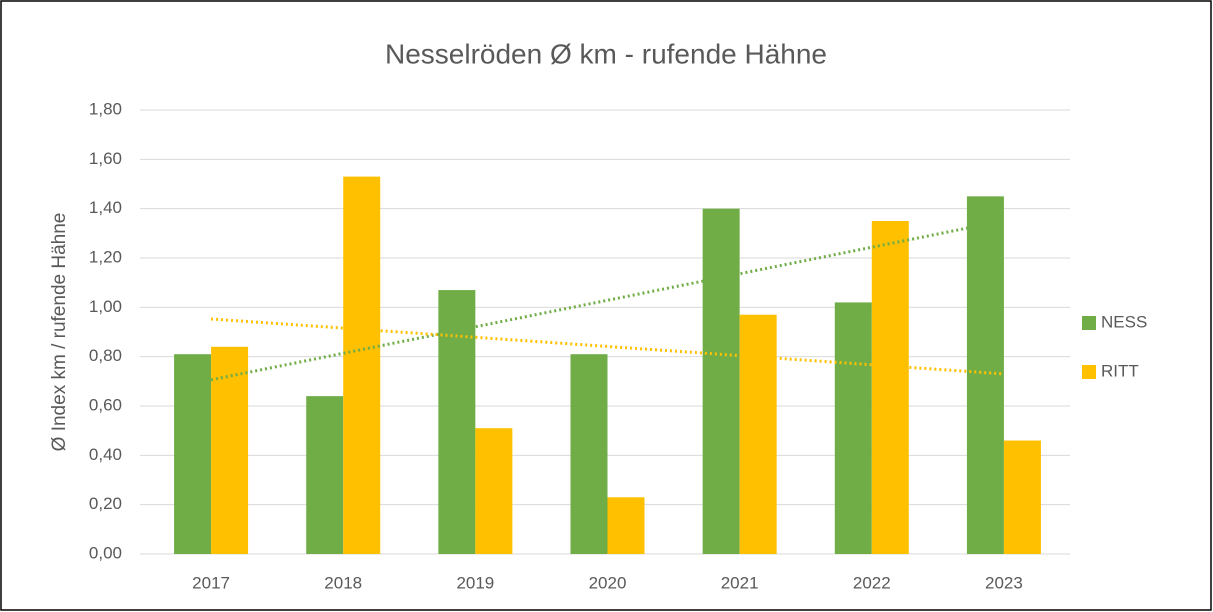 The width and height of the screenshot is (1213, 612). What do you see at coordinates (740, 582) in the screenshot?
I see `x-tick-label: 2021` at bounding box center [740, 582].